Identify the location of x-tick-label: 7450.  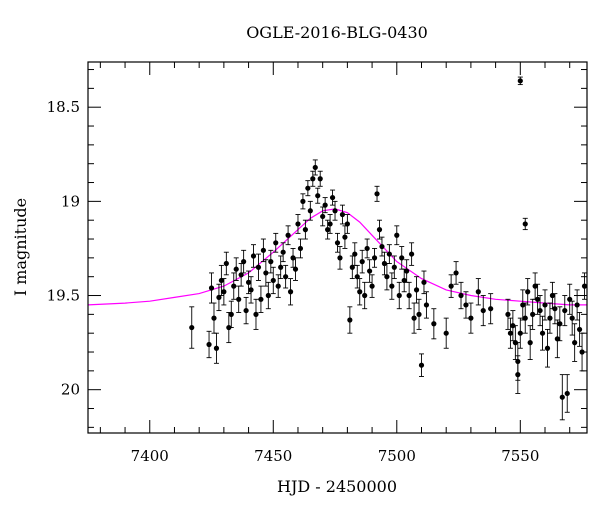
(273, 456).